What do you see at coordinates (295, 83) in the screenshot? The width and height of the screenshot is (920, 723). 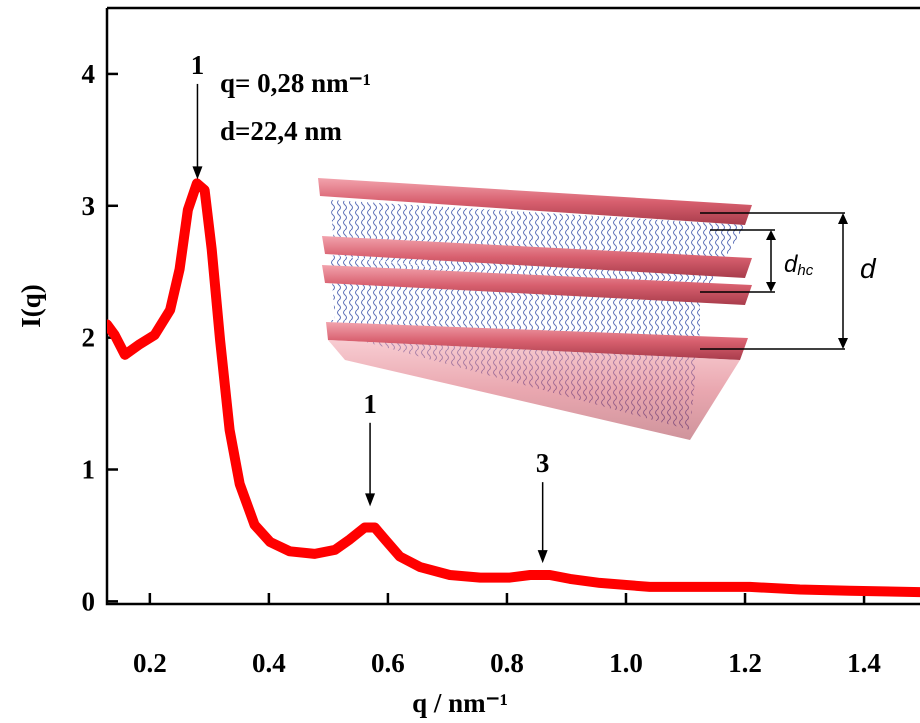 I see `annotation: q= 0,28 nm⁻¹` at bounding box center [295, 83].